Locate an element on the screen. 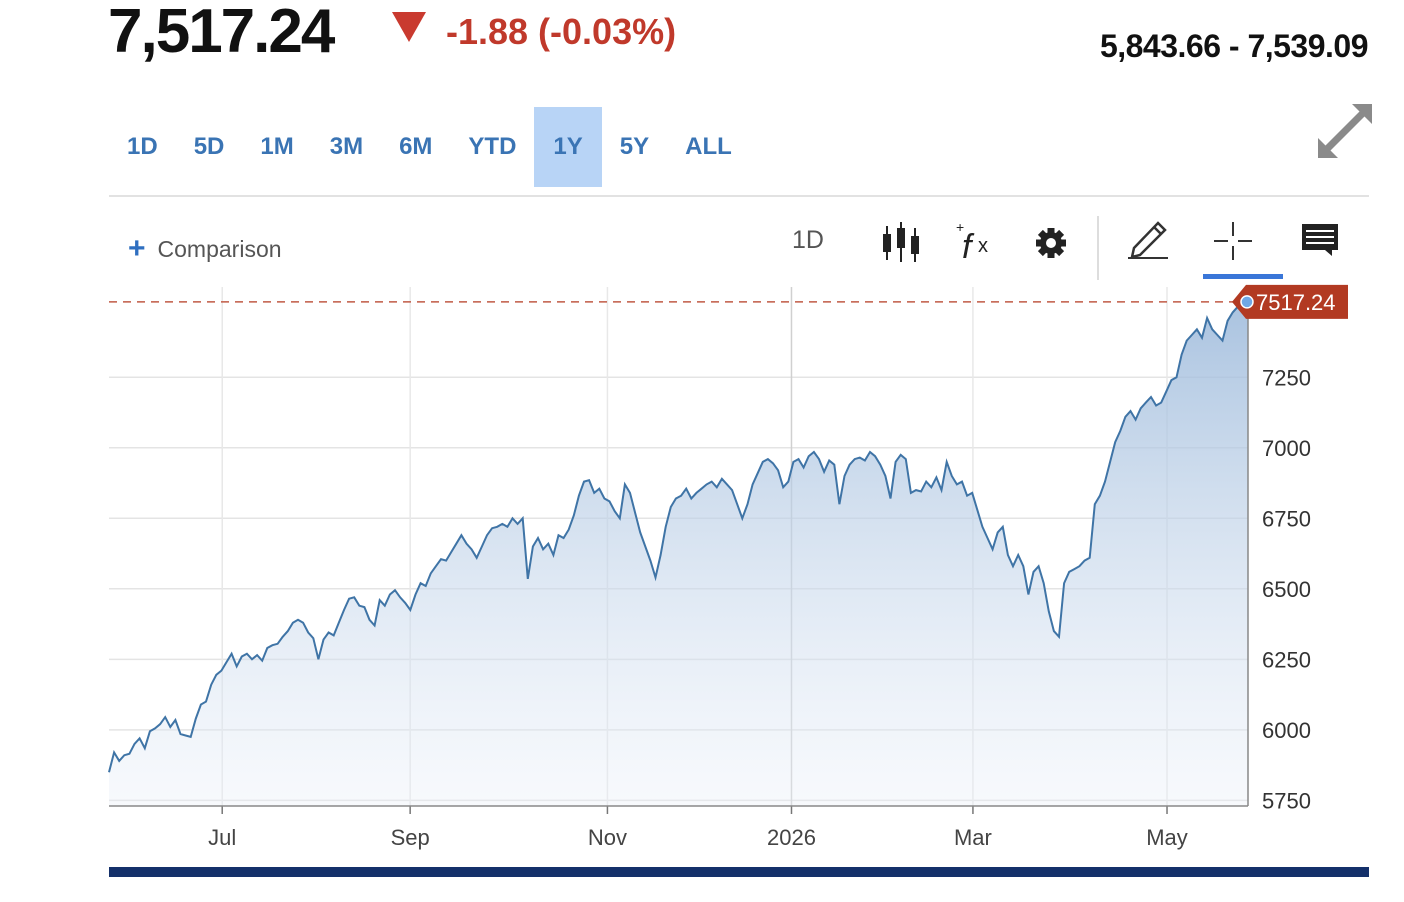 The width and height of the screenshot is (1404, 902). tab-5y: 5Y is located at coordinates (634, 146).